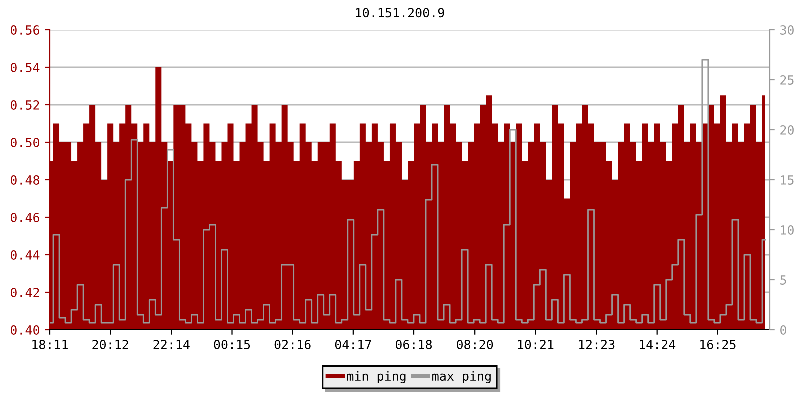  Describe the element at coordinates (25, 255) in the screenshot. I see `y-tick-label: 0.44` at that location.